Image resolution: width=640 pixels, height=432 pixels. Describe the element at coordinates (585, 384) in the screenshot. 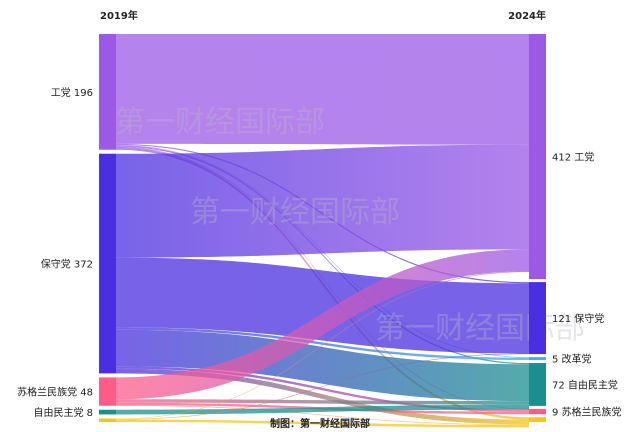

I see `node-label-R_ld: 72 自由民主党` at that location.